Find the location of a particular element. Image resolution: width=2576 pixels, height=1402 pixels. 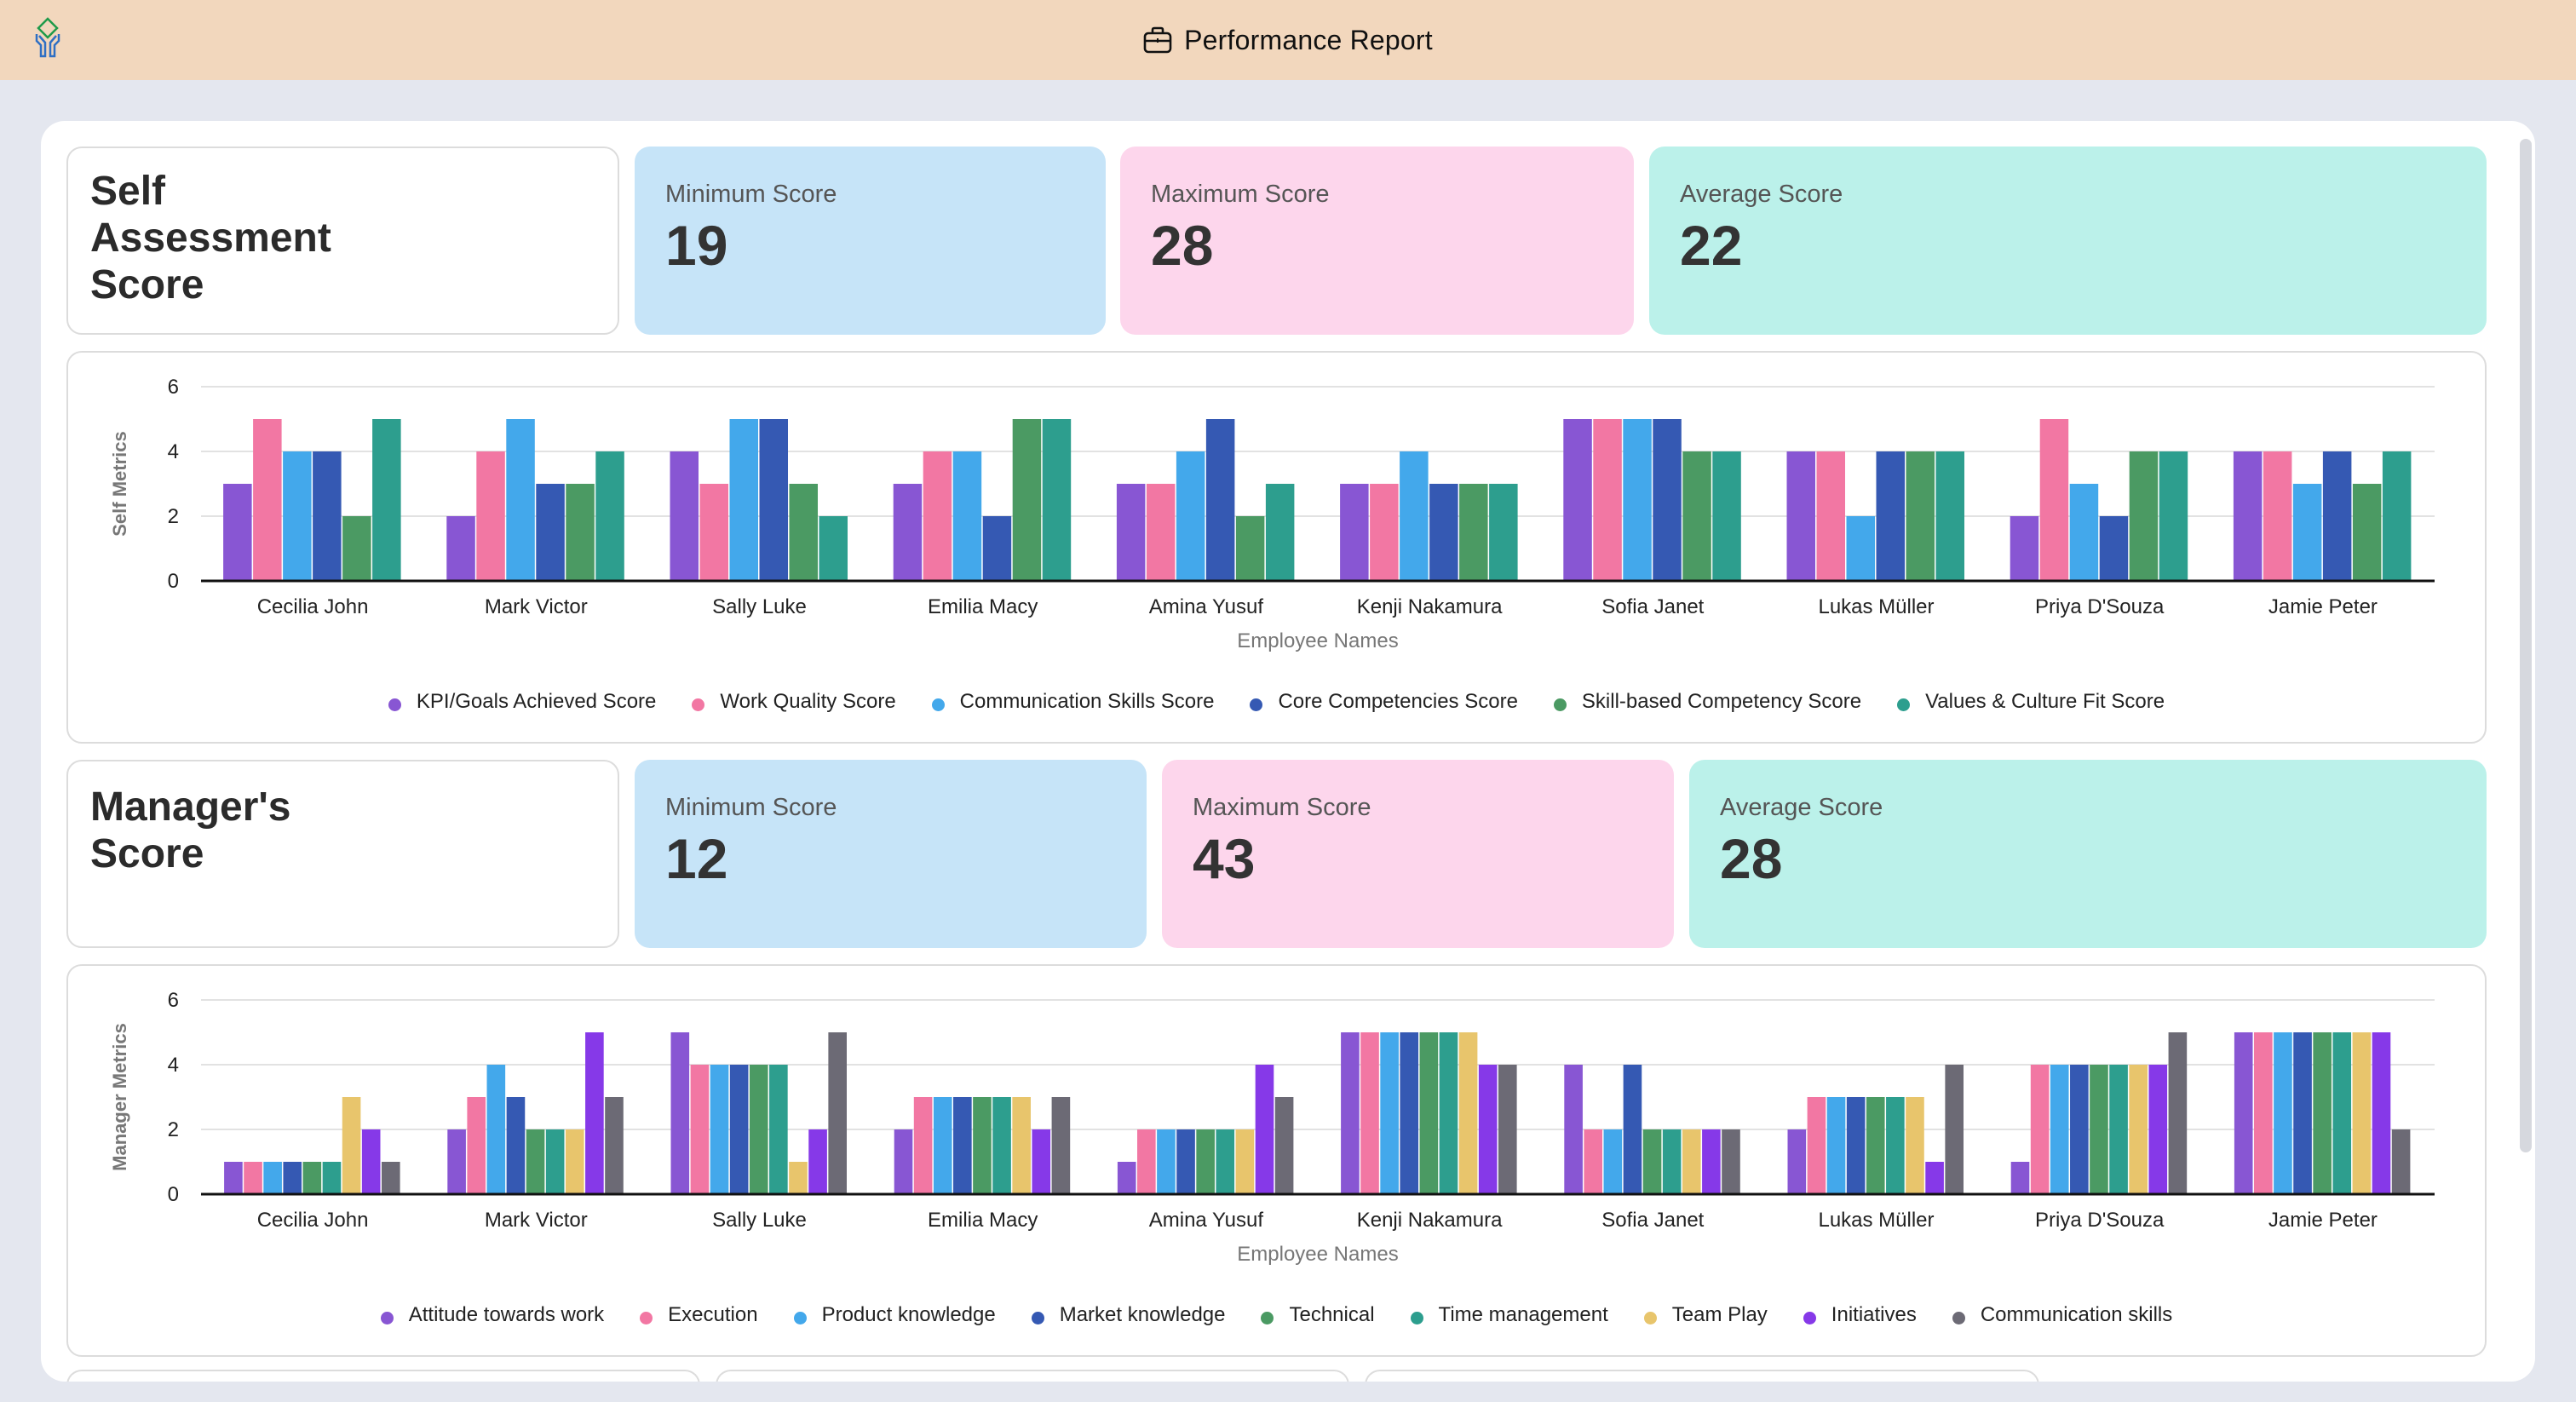

y-tick-label: 4 is located at coordinates (174, 451).